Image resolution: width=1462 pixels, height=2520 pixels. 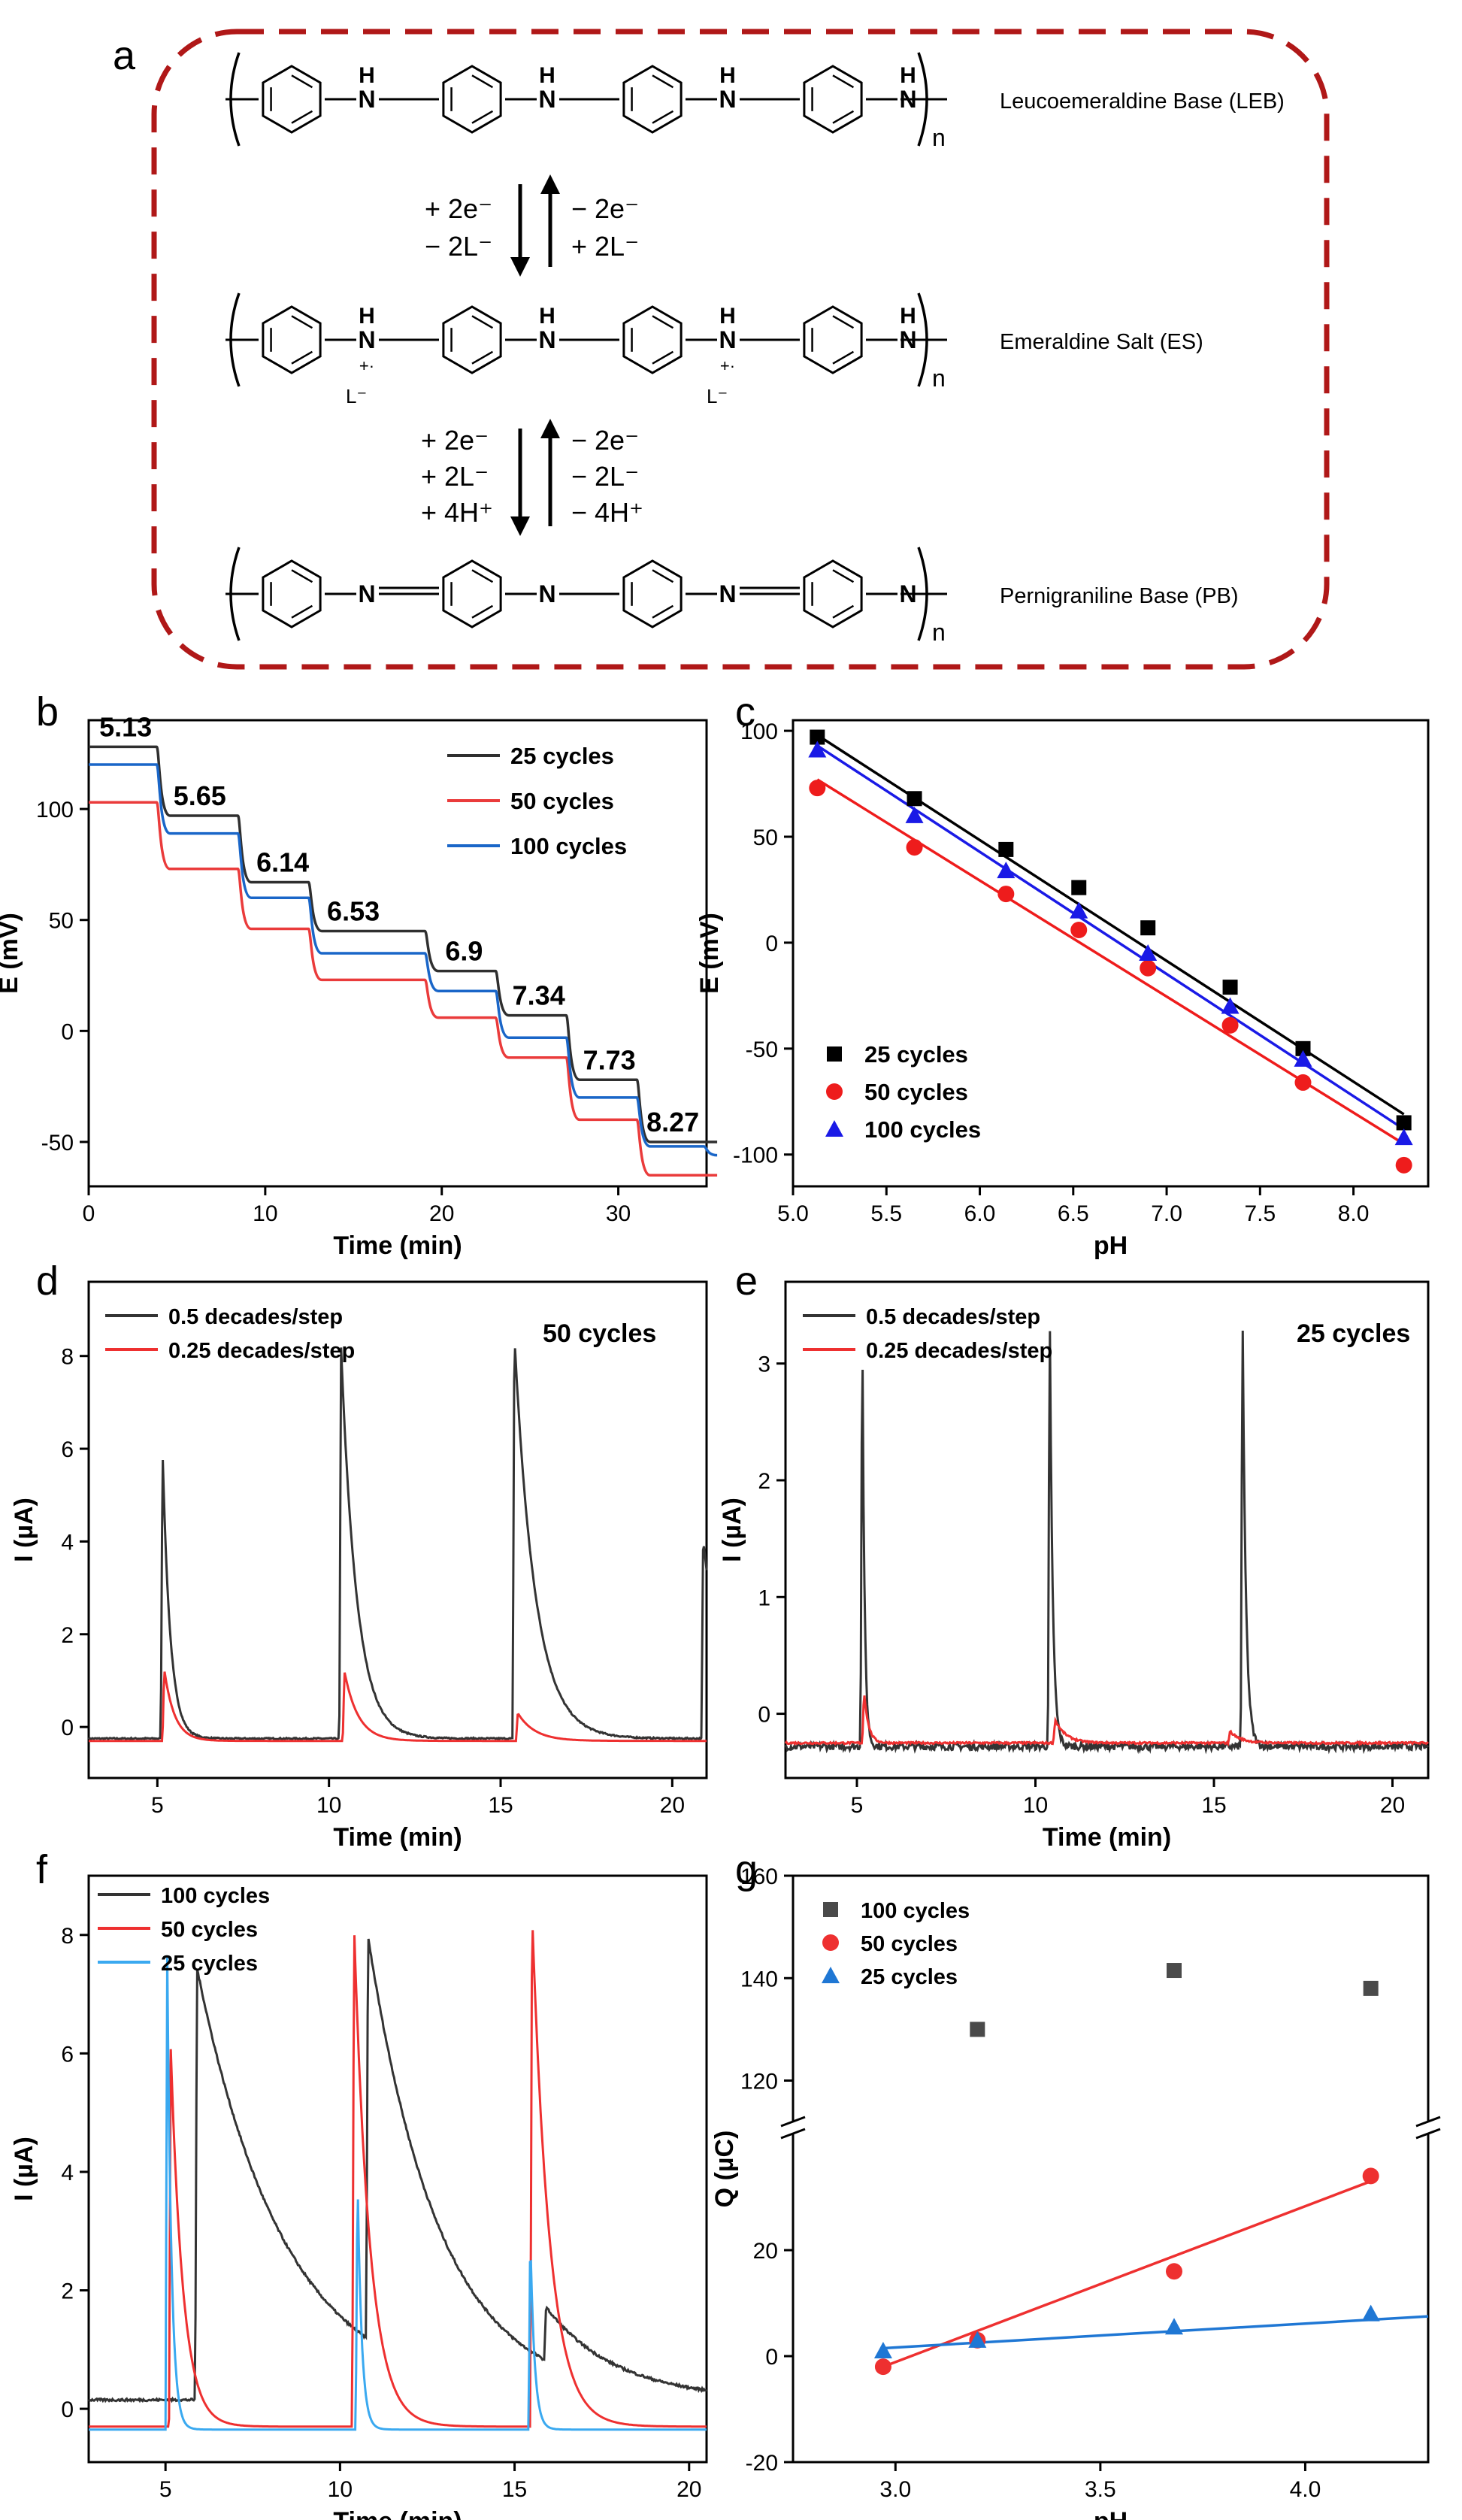 What do you see at coordinates (532, 225) in the screenshot?
I see `reaction-arrows-1: + 2e⁻ − 2L⁻ − 2e⁻ + 2L⁻` at bounding box center [532, 225].